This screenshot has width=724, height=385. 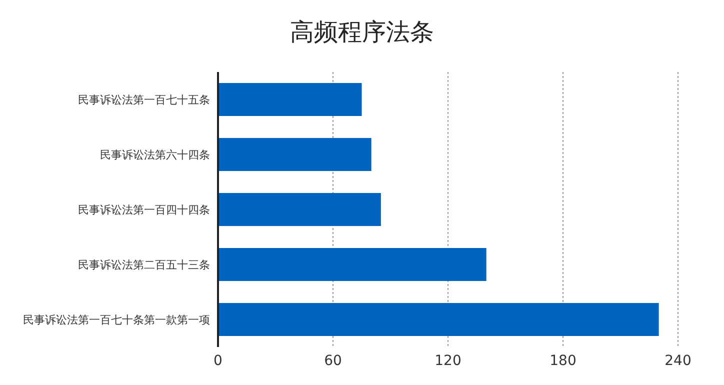 I want to click on x-tick-label: 60, so click(x=333, y=360).